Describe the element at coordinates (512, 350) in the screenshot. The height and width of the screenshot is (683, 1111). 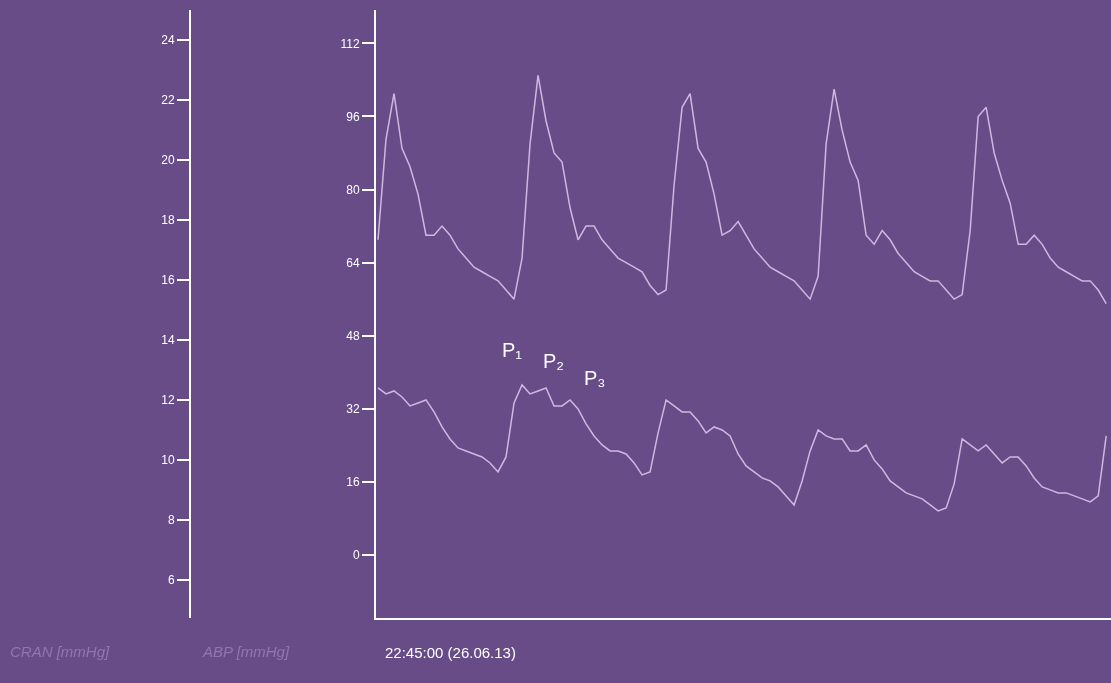
I see `annotation: P₁` at that location.